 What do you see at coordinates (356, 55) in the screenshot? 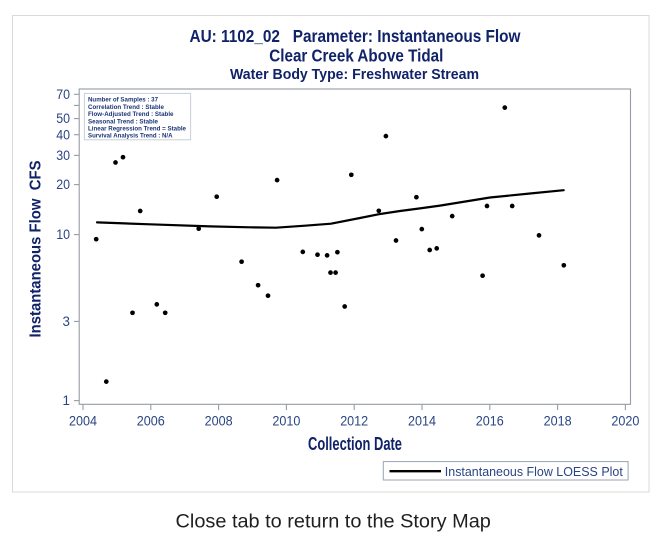
I see `svg-text: Clear Creek Above Tidal` at bounding box center [356, 55].